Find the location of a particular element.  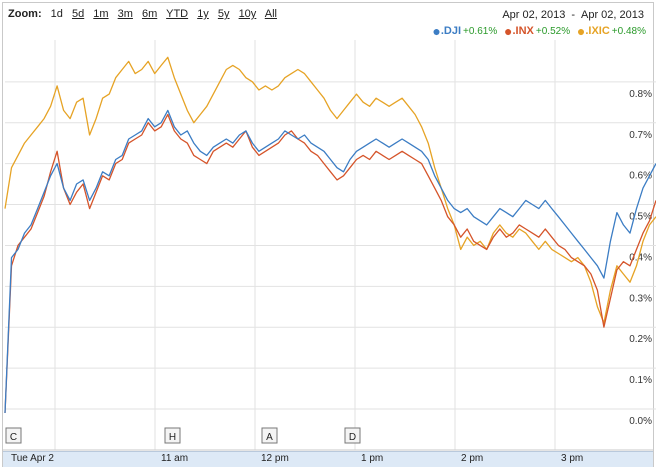

legend-ixic-symbol: .IXIC is located at coordinates (597, 31).